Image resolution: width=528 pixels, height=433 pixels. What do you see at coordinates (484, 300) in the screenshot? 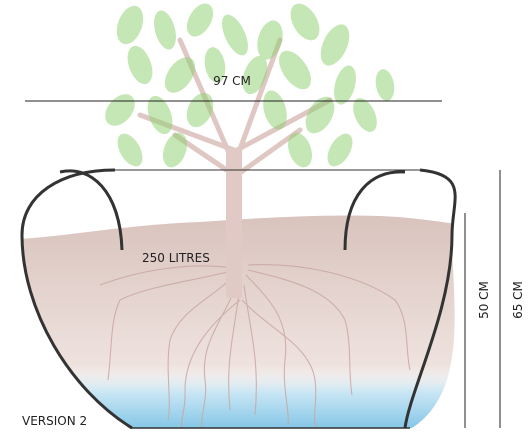
I see `inner-height-label: 50 CM` at bounding box center [484, 300].